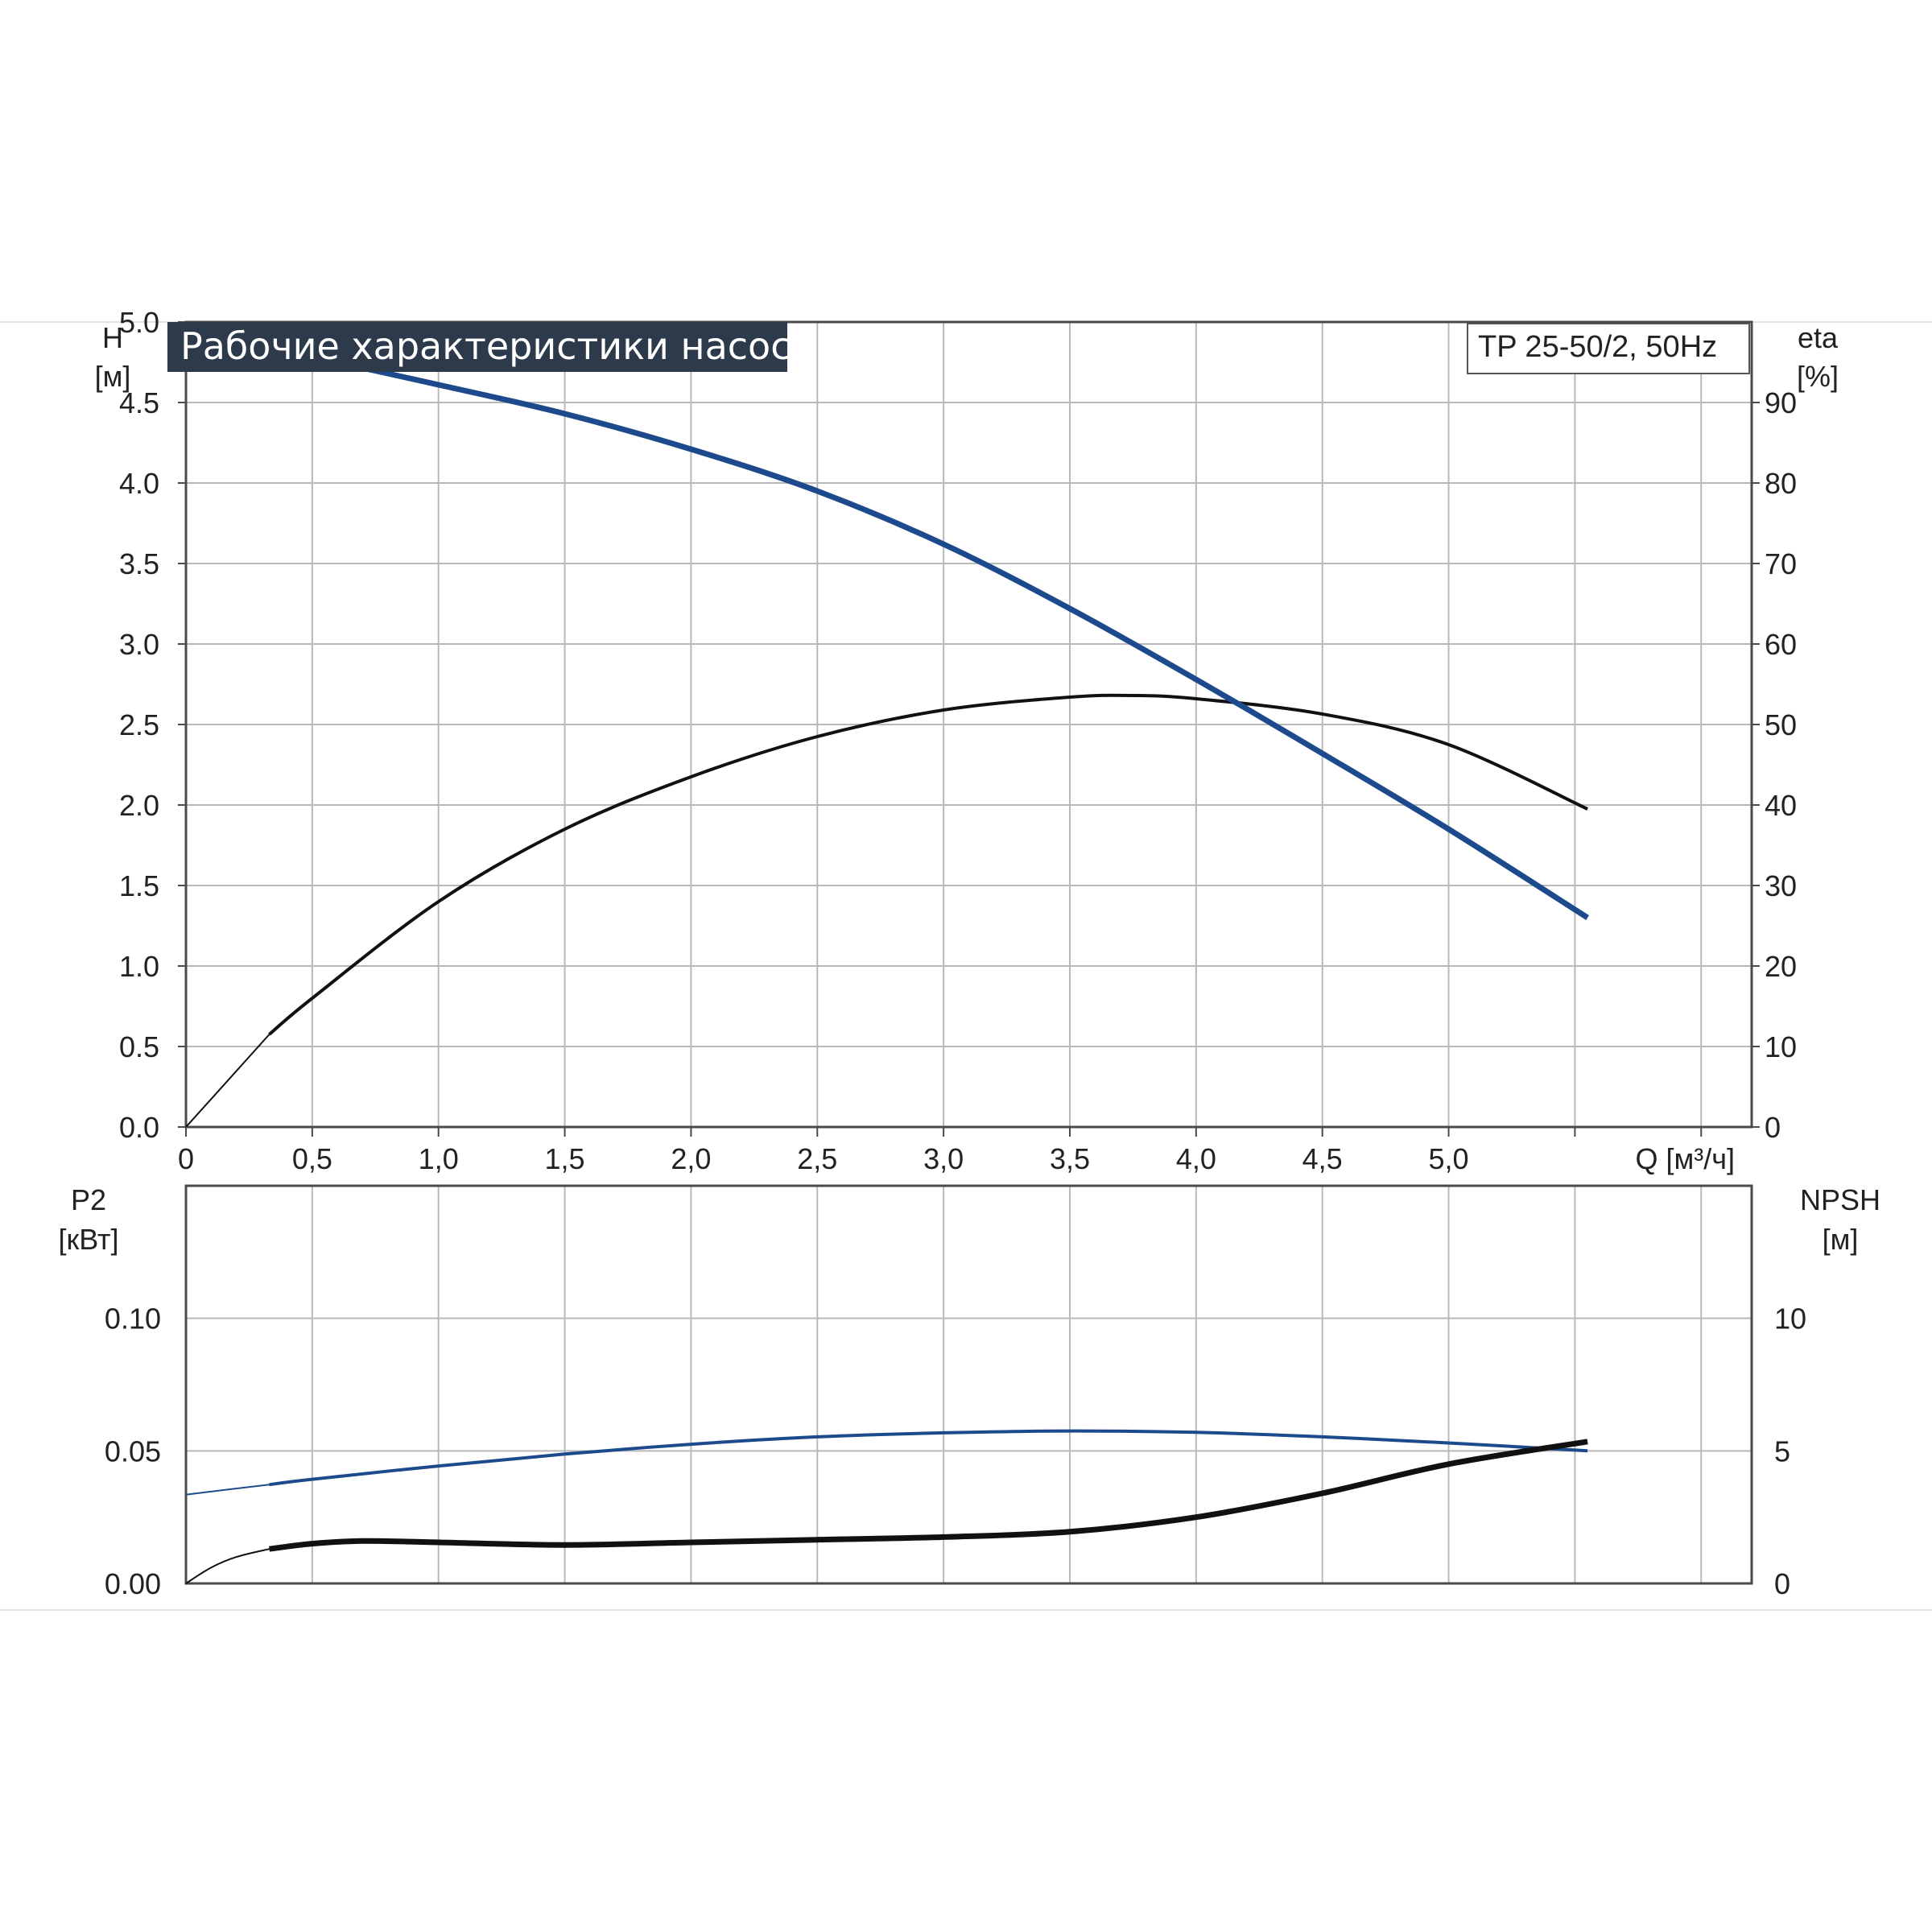 This screenshot has width=1932, height=1932. I want to click on h-tick-label: 3.0, so click(139, 644).